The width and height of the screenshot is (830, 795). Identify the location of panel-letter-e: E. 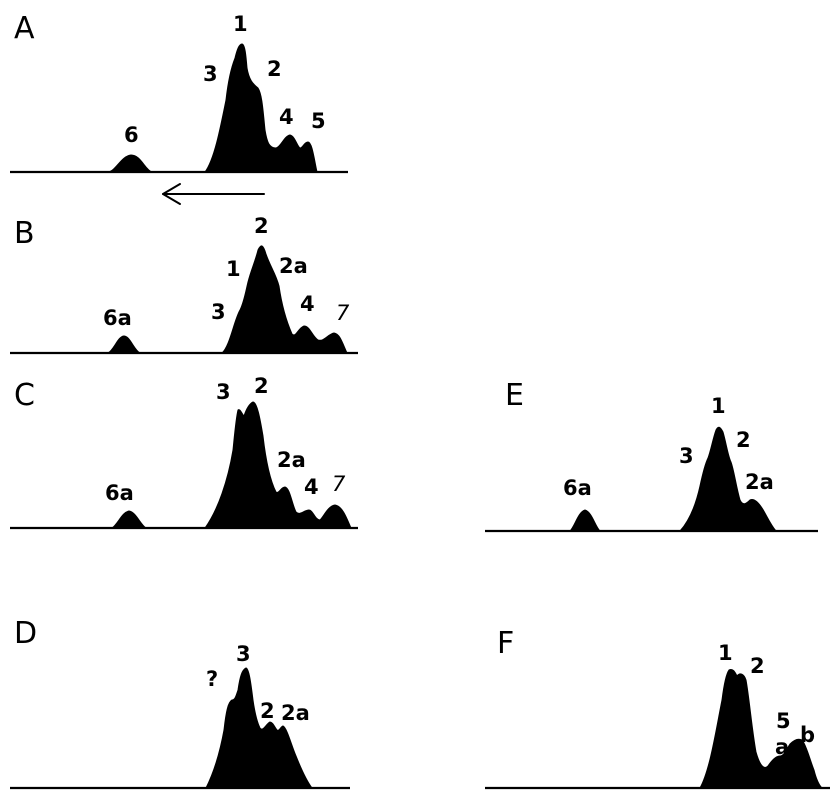
(514, 395).